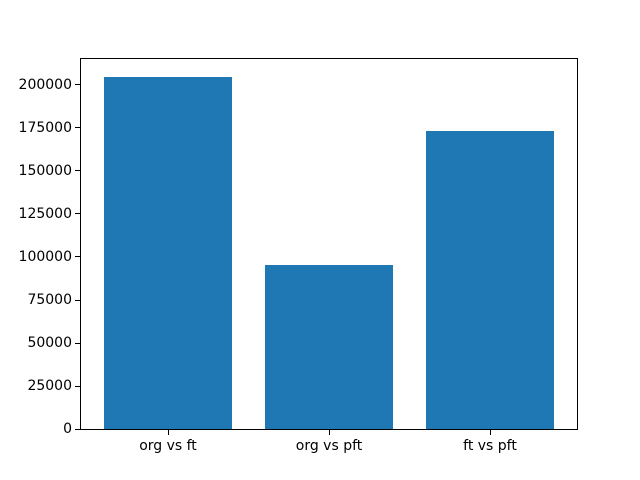 The height and width of the screenshot is (480, 640). What do you see at coordinates (45, 127) in the screenshot?
I see `y-tick-label: 175000` at bounding box center [45, 127].